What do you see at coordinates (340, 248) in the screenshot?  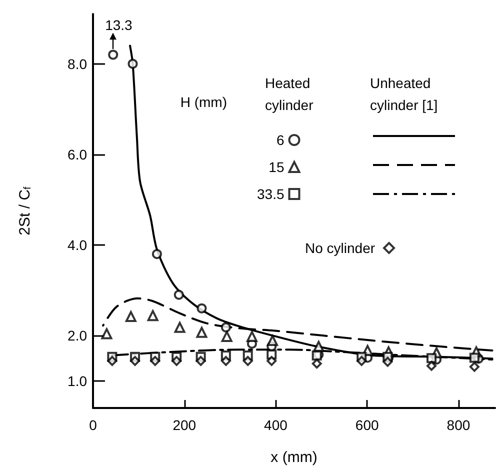 I see `legend-label: No cylinder` at bounding box center [340, 248].